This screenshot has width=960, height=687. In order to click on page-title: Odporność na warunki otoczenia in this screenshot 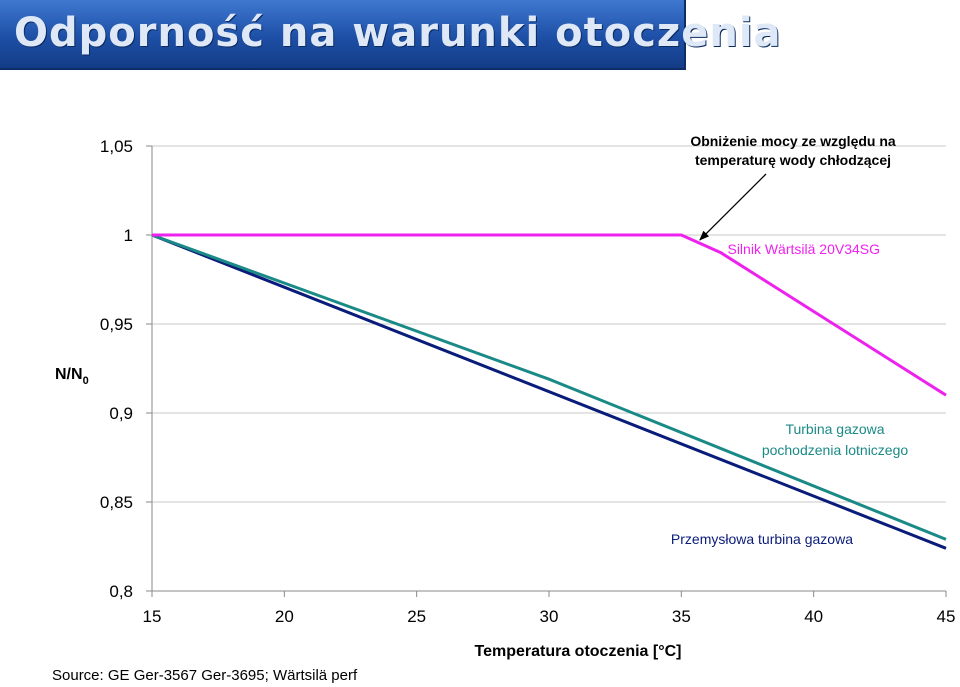, I will do `click(398, 33)`.